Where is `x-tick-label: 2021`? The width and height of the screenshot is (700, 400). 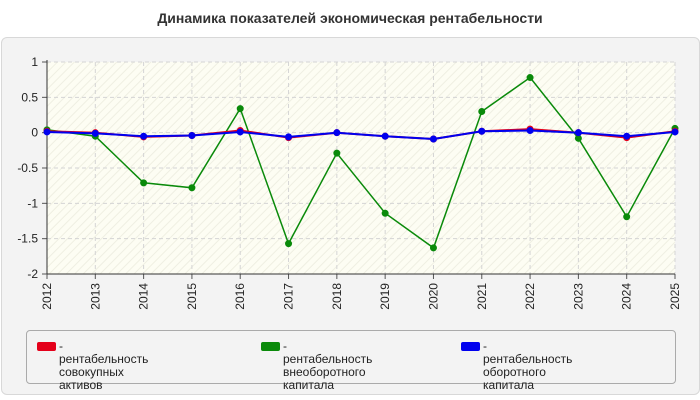
x-tick-label: 2021 is located at coordinates (482, 296).